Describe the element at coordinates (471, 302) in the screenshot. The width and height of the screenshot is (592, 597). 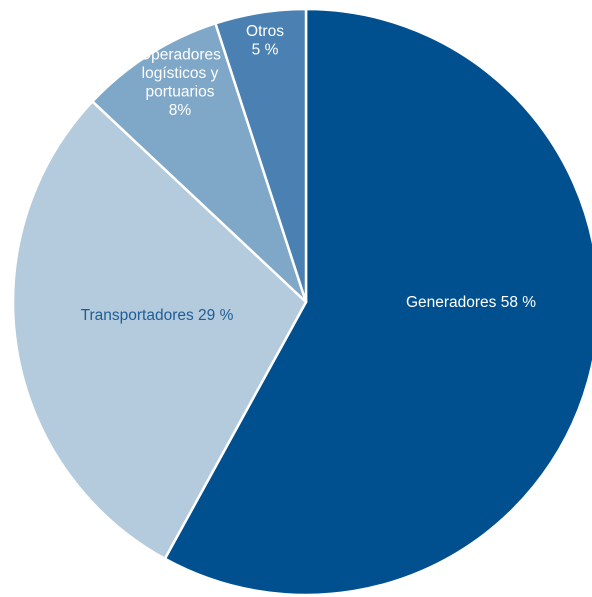
I see `pie-label-generadores: Generadores 58 %` at that location.